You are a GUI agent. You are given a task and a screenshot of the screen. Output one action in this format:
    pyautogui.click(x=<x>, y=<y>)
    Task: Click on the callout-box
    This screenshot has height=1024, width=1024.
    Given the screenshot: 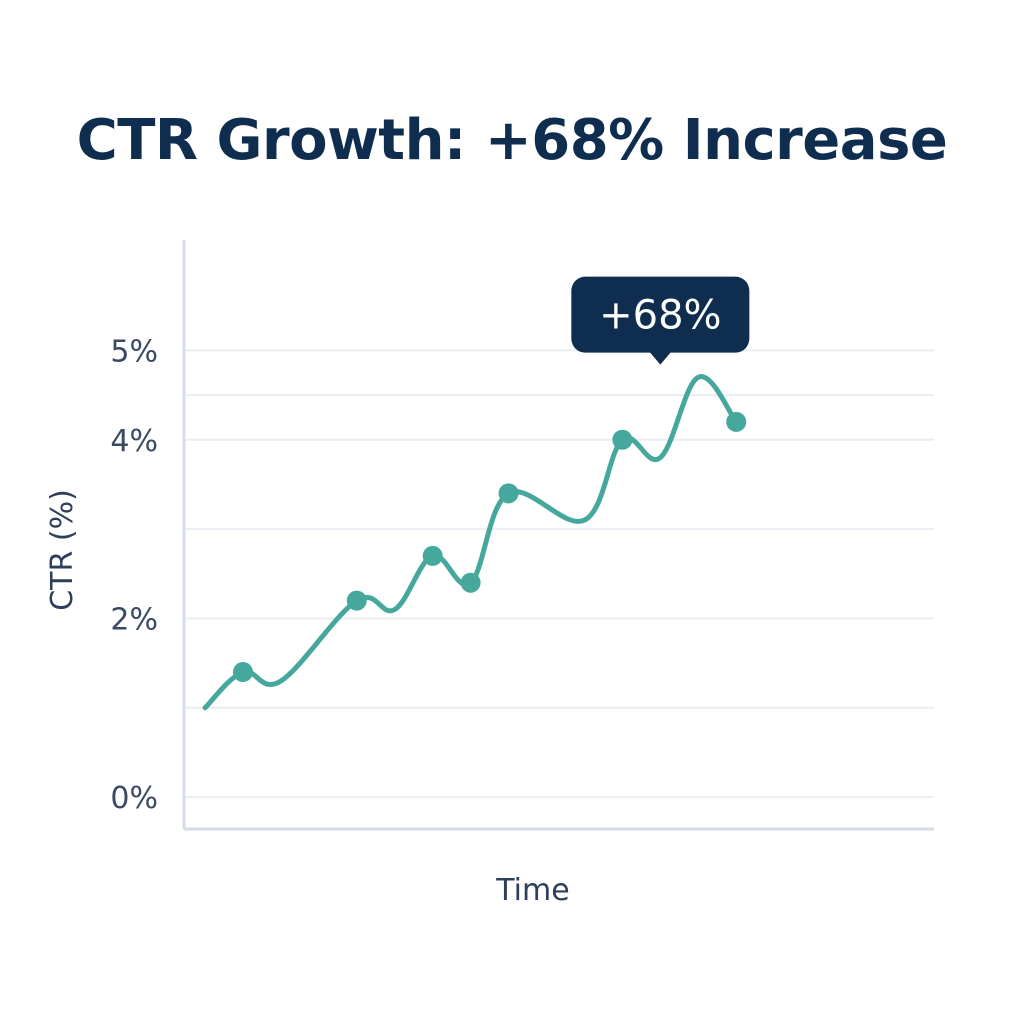 What is the action you would take?
    pyautogui.click(x=660, y=314)
    